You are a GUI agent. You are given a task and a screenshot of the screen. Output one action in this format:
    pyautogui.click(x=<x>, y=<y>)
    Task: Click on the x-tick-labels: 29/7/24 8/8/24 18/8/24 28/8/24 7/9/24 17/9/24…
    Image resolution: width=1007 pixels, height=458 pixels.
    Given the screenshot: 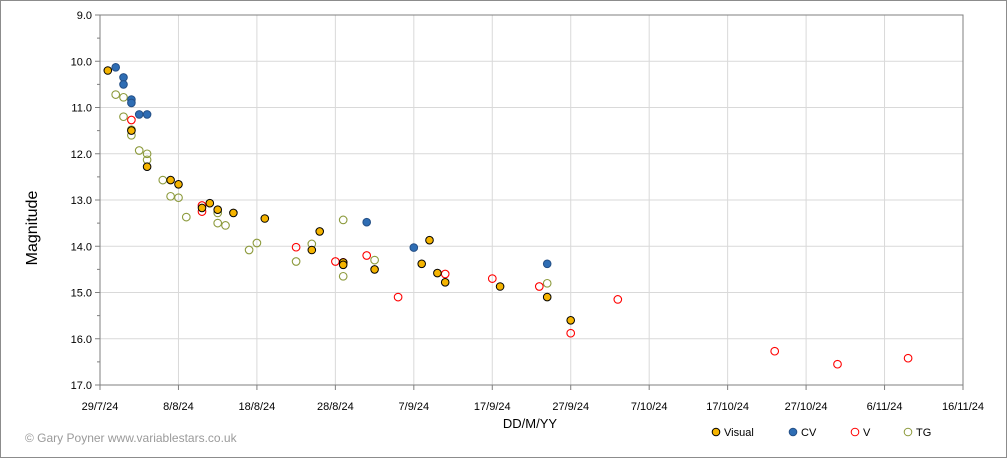 What is the action you would take?
    pyautogui.click(x=533, y=407)
    